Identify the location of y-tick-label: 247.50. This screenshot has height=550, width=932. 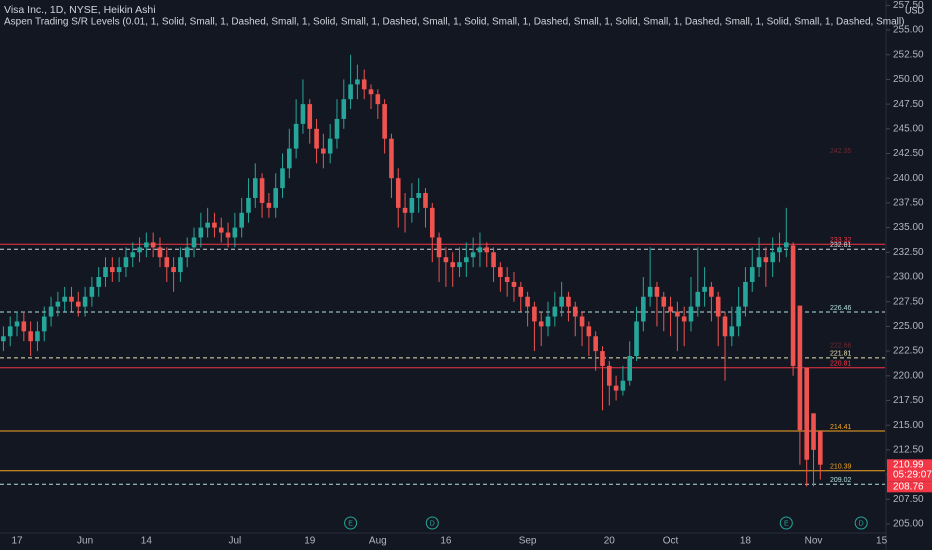
(908, 104).